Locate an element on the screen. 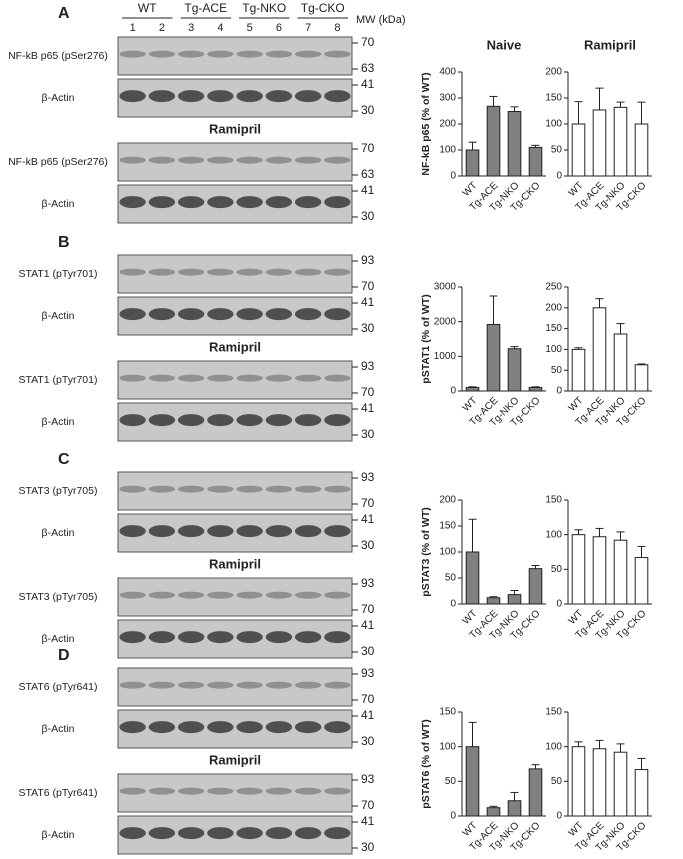 The width and height of the screenshot is (683, 859). mw-label: MW (kDa) is located at coordinates (381, 20).